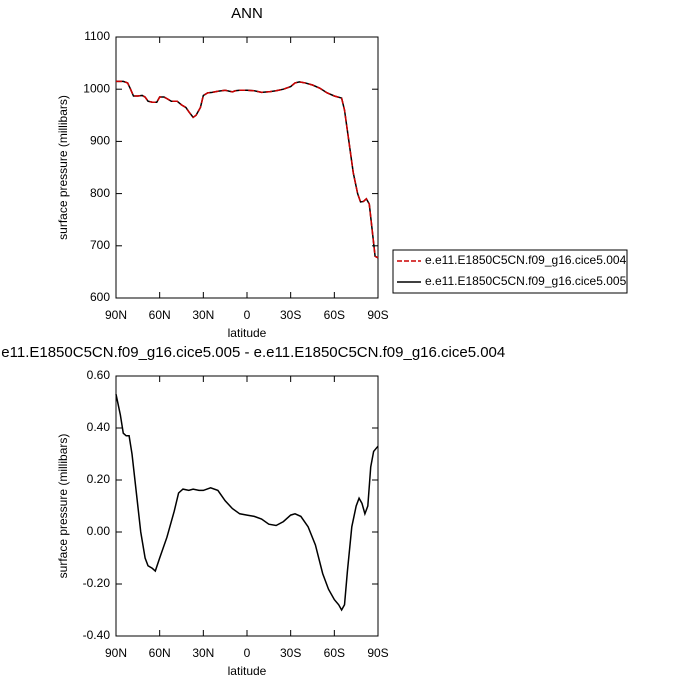  Describe the element at coordinates (97, 635) in the screenshot. I see `y-tick-label: -0.40` at that location.